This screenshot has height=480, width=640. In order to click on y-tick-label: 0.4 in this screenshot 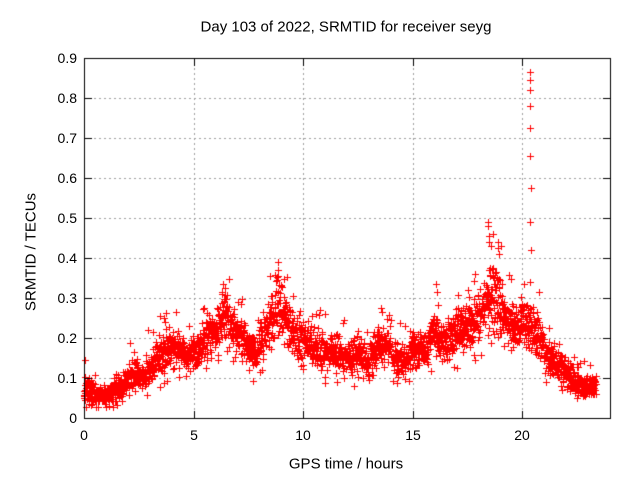, I will do `click(67, 258)`.